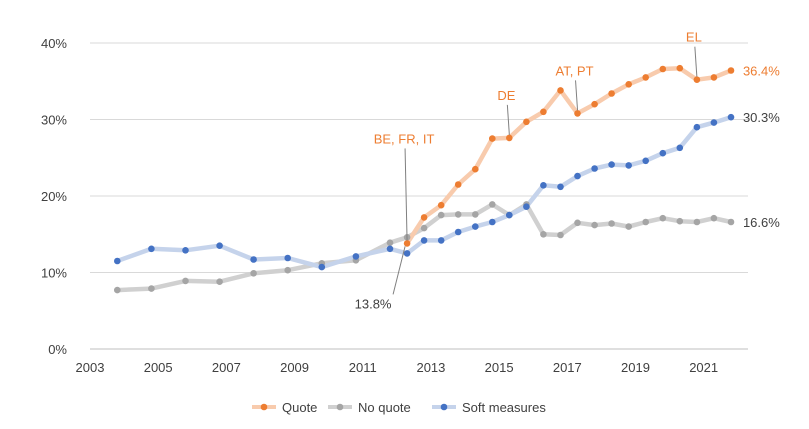 The image size is (809, 429). Describe the element at coordinates (567, 367) in the screenshot. I see `x-tick-label: 2017` at that location.